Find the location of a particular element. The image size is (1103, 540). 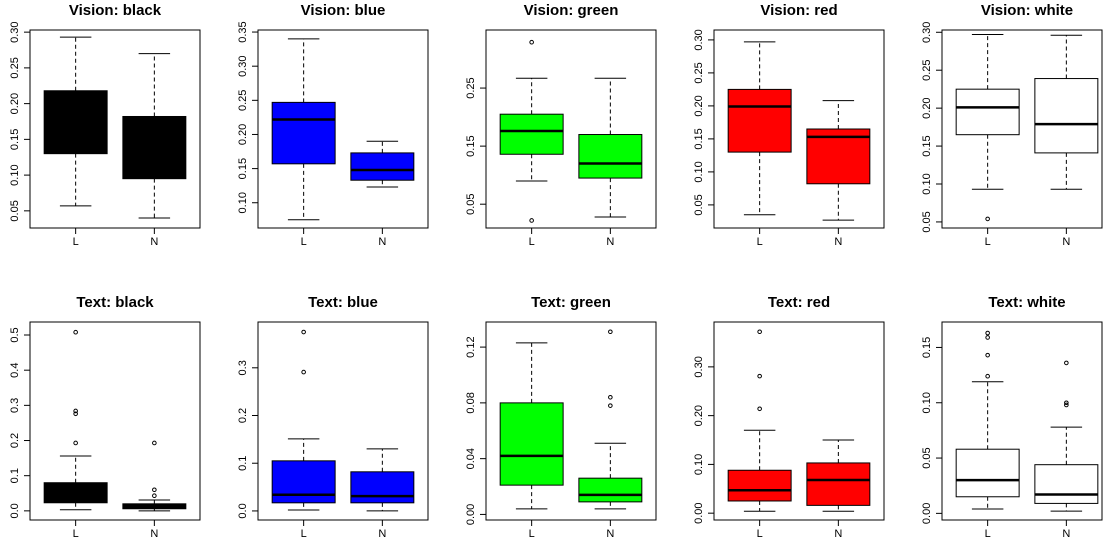

panel: Vision: black 0.05 0.10 0.15 0.20 0.25 0.30 L N is located at coordinates (105, 125).